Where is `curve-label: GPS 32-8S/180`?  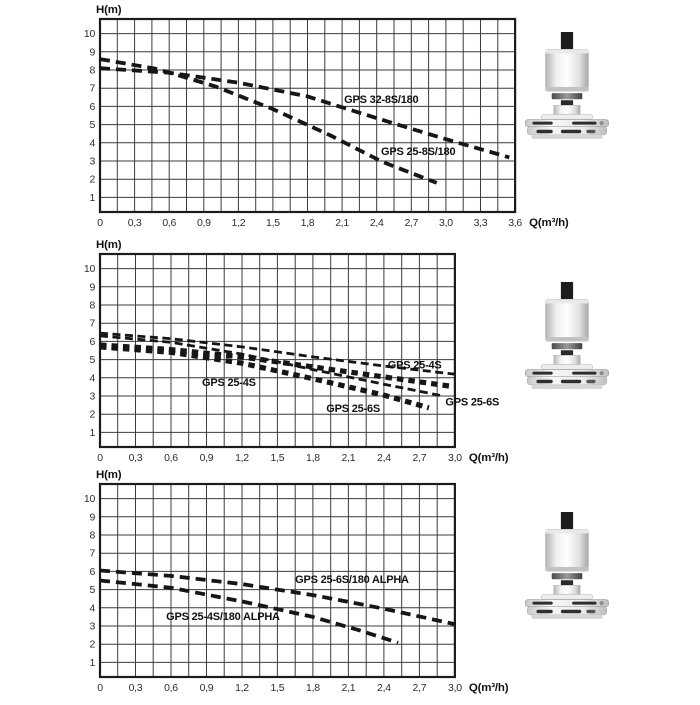
curve-label: GPS 32-8S/180 is located at coordinates (381, 100).